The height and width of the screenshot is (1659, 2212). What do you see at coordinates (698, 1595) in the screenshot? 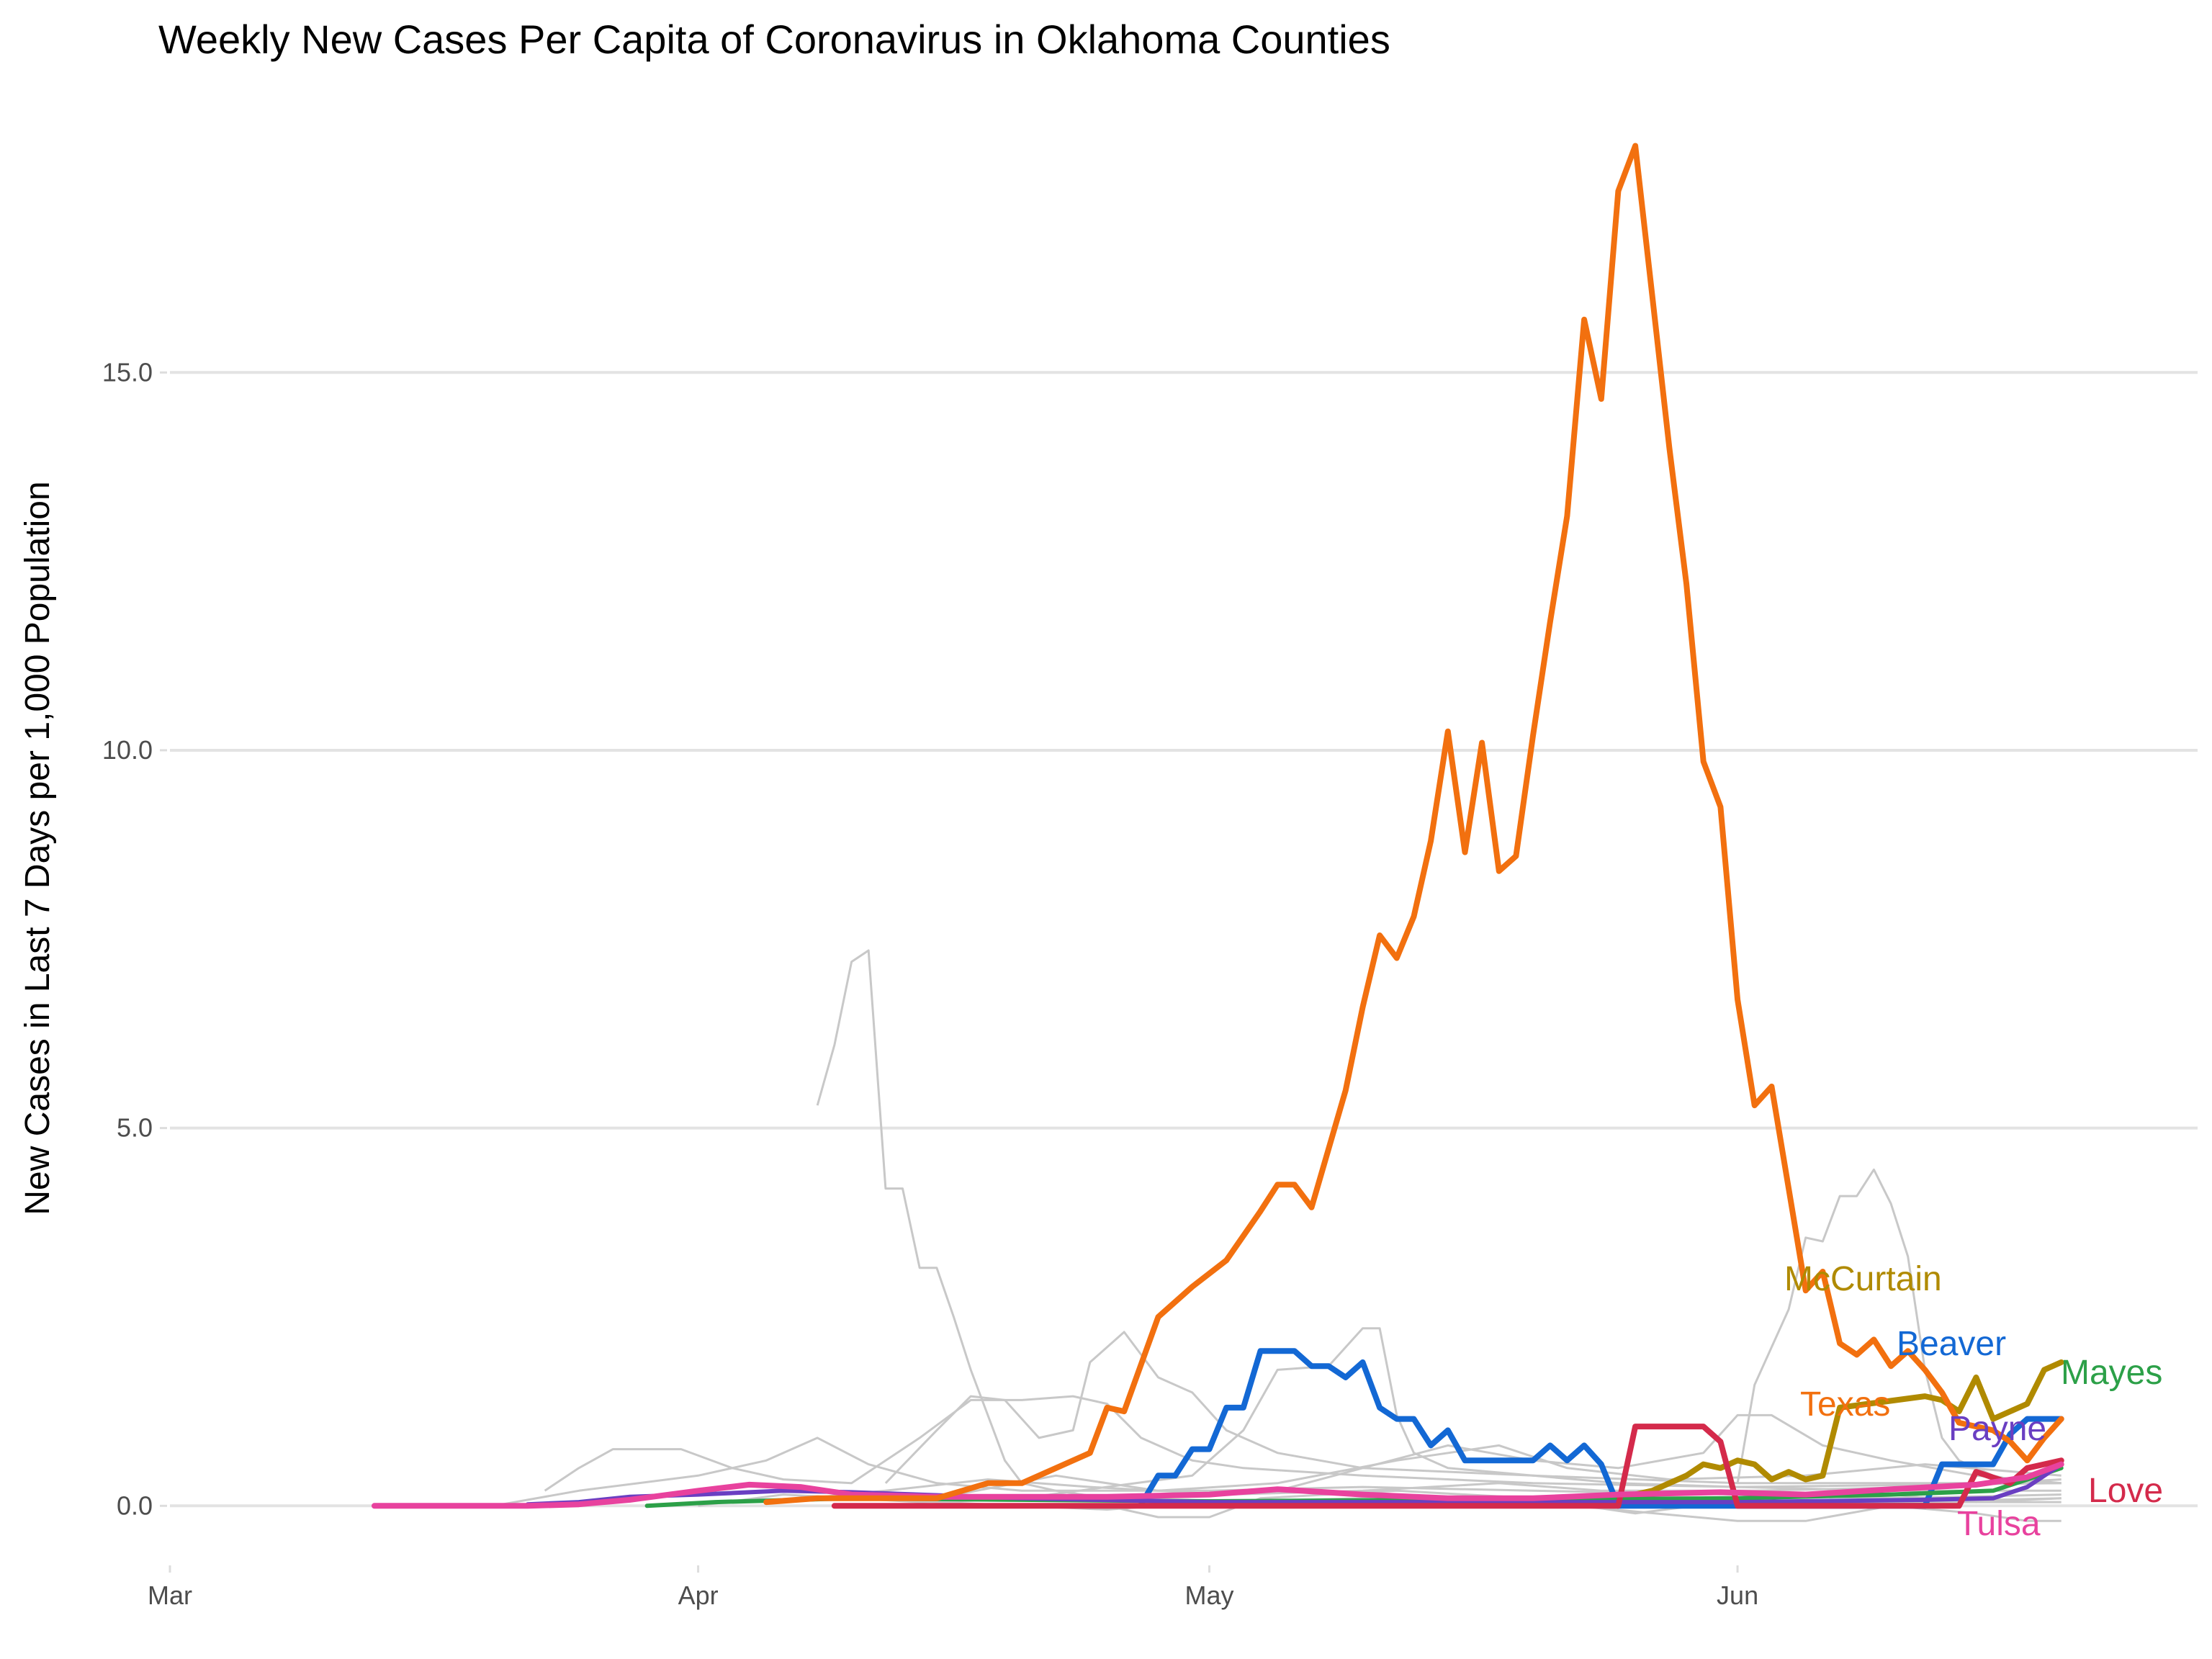
I see `x-tick-label: Apr` at bounding box center [698, 1595].